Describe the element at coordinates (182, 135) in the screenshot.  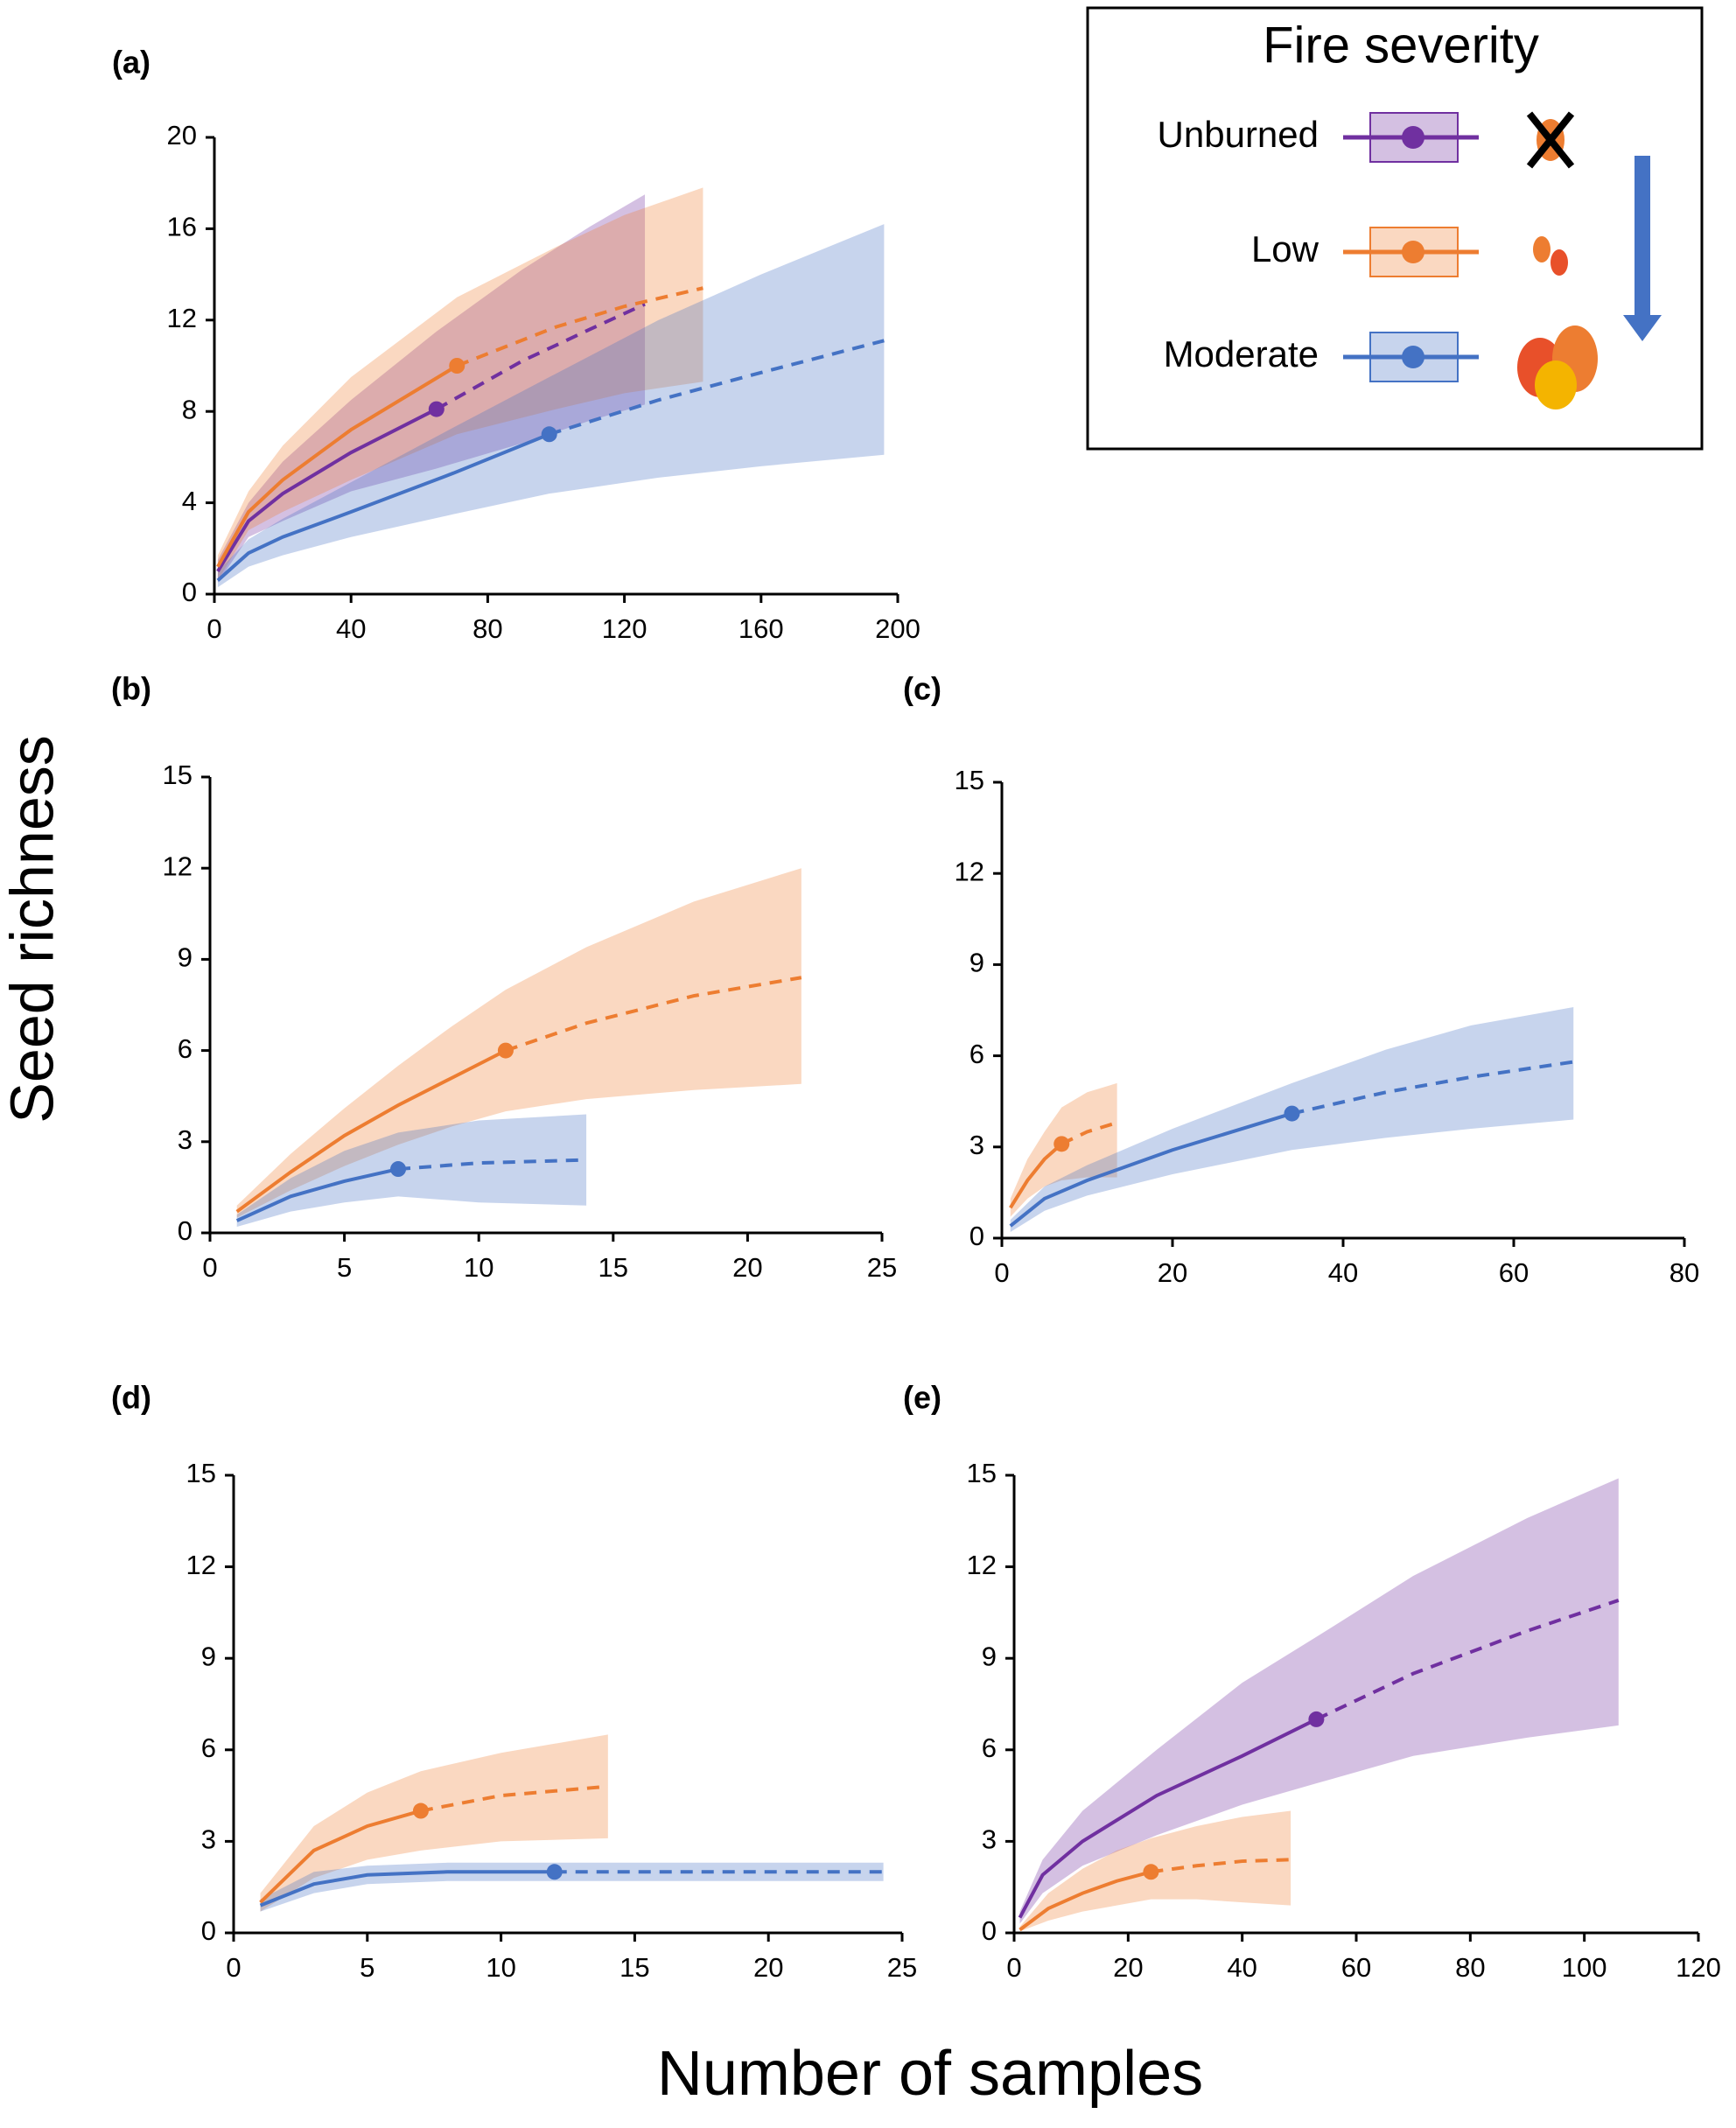
I see `y-tick-label: 20` at that location.